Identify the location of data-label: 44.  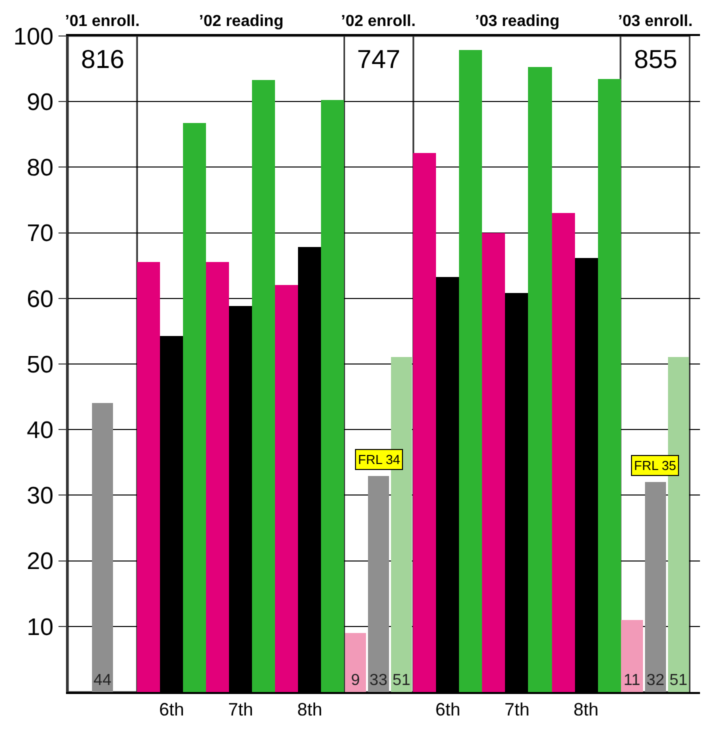
(103, 680).